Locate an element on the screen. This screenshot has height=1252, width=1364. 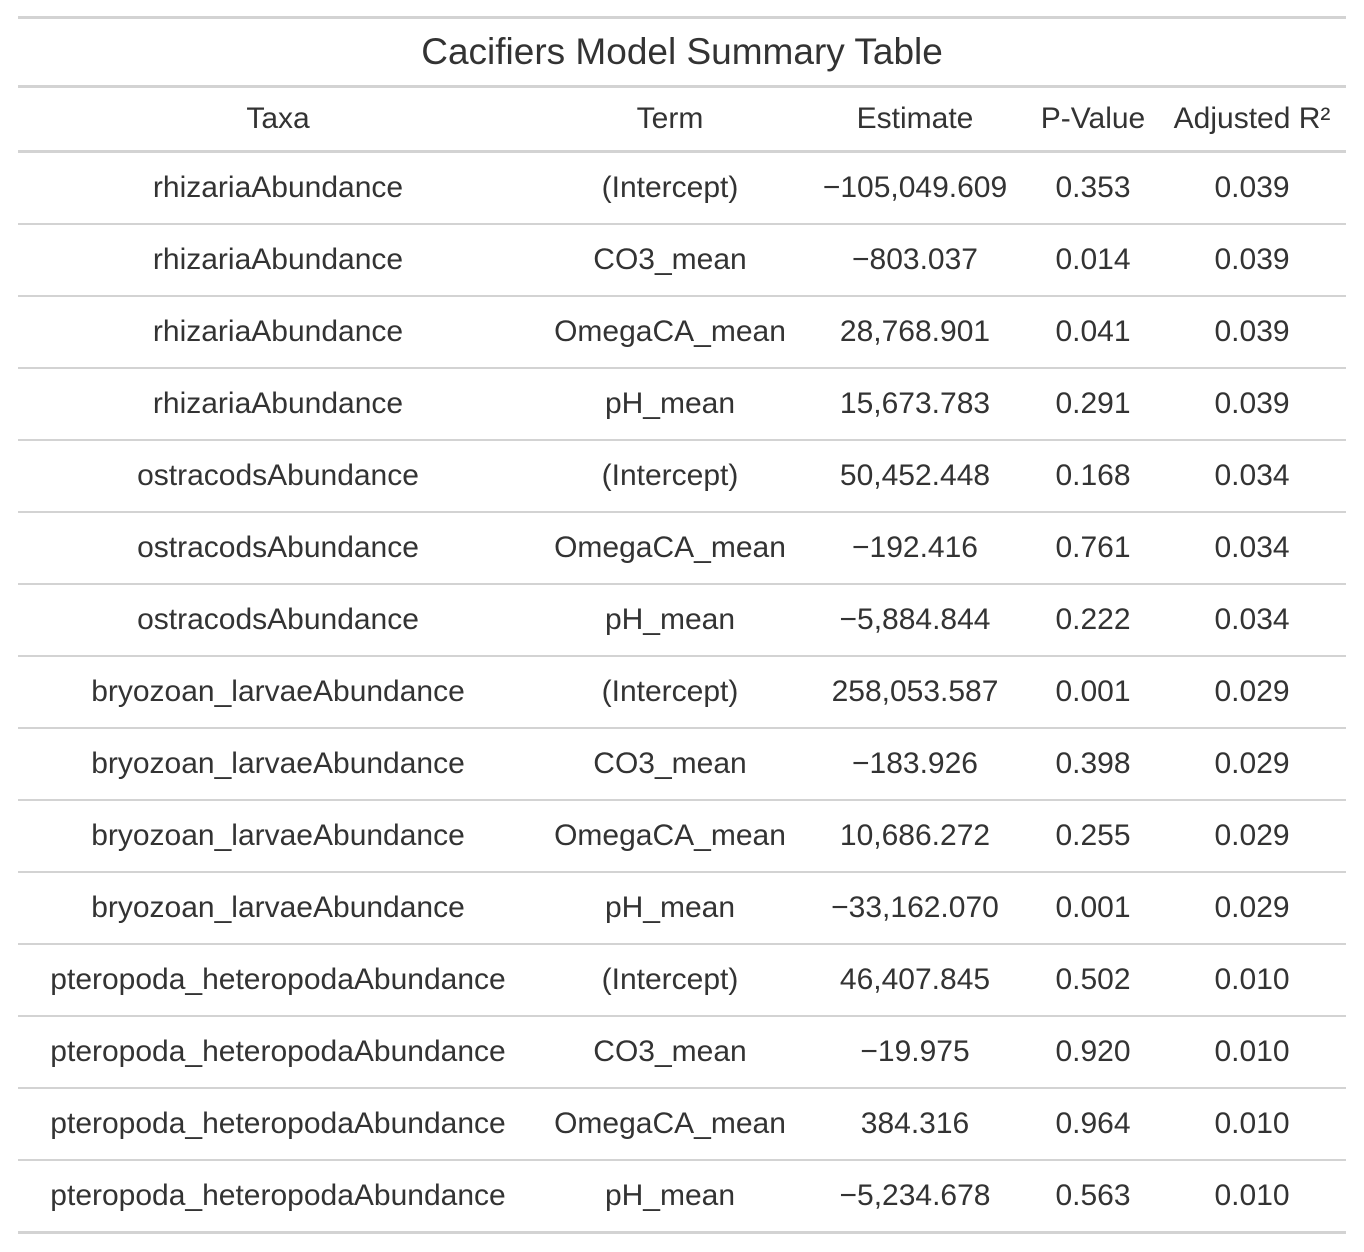
cell-p-value: 0.502 is located at coordinates (1093, 980).